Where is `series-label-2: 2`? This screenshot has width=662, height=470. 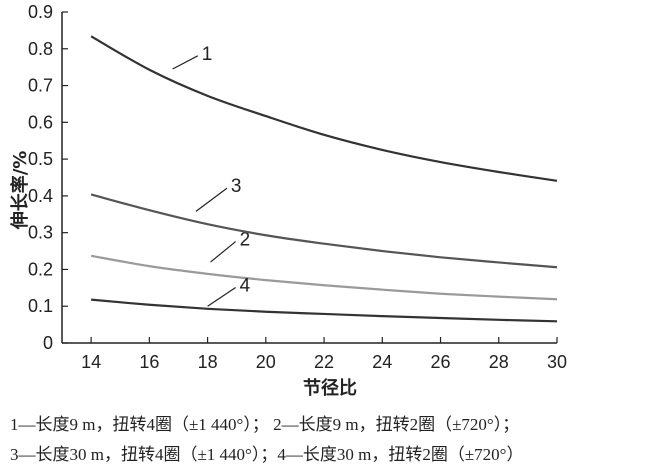
series-label-2: 2 is located at coordinates (245, 240).